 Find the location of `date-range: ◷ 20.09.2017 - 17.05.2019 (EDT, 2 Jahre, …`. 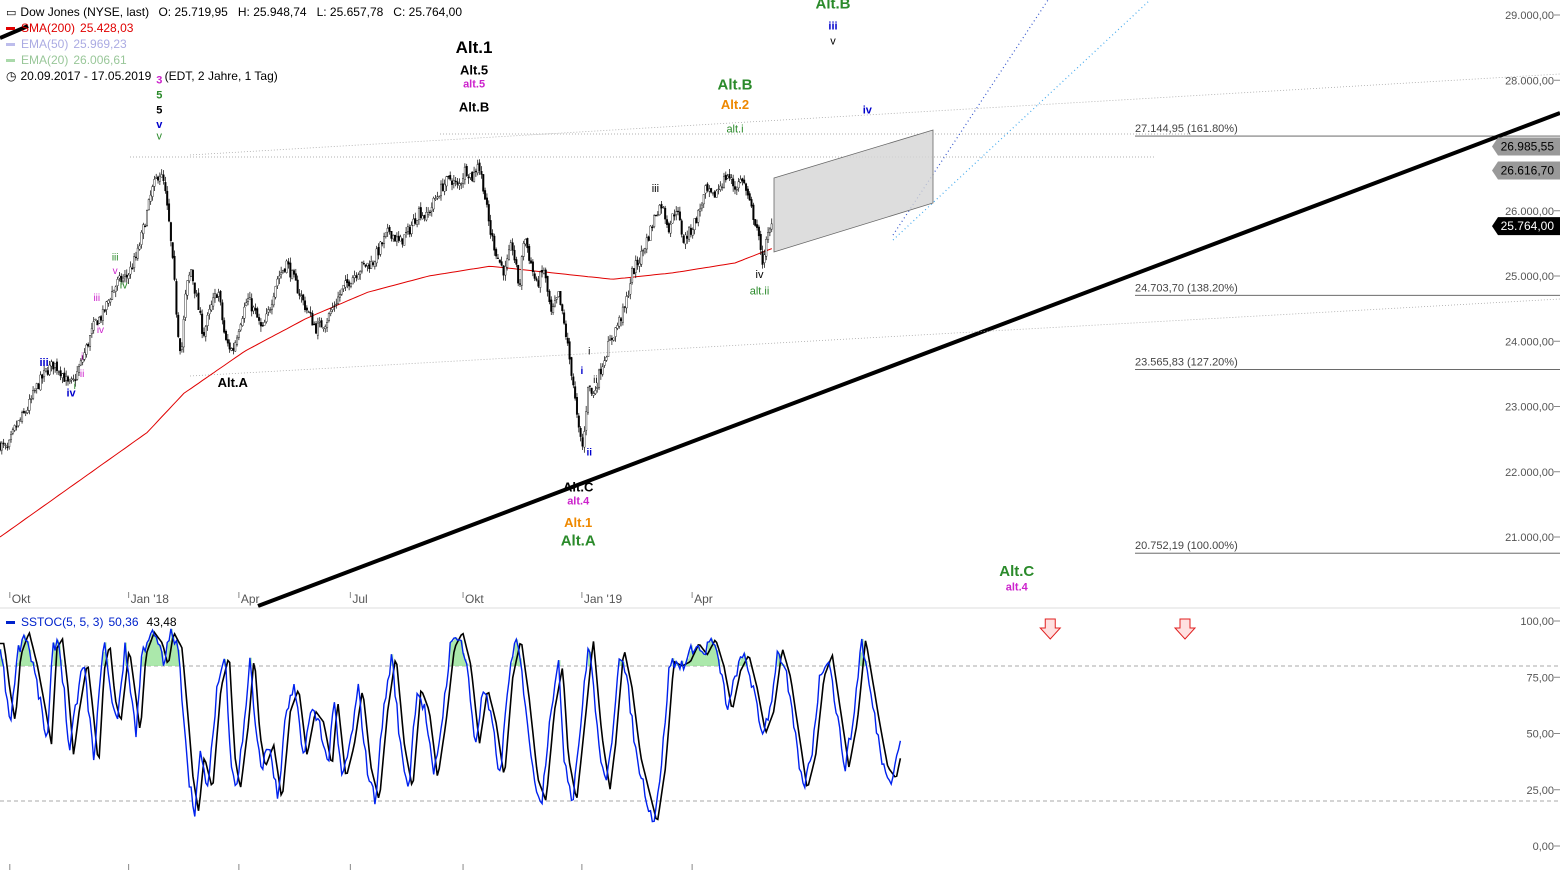

date-range: ◷ 20.09.2017 - 17.05.2019 (EDT, 2 Jahre, … is located at coordinates (142, 76).